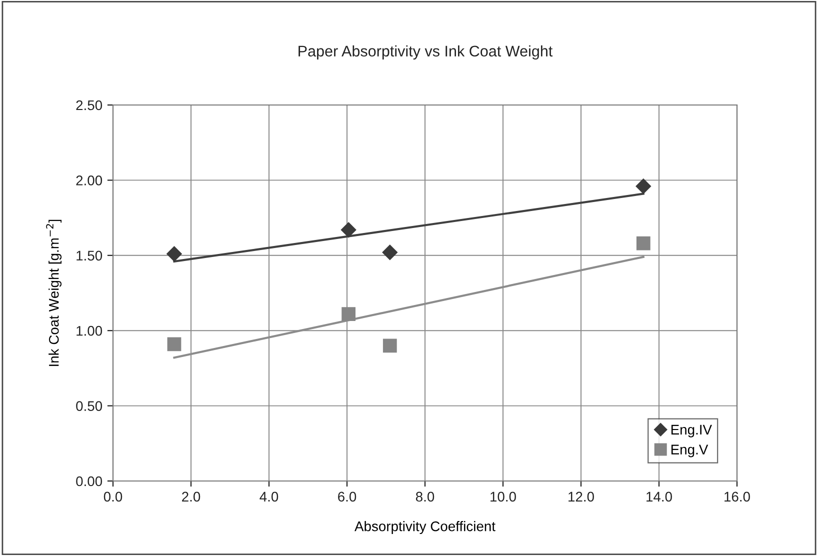 This screenshot has width=818, height=556. What do you see at coordinates (89, 331) in the screenshot?
I see `y-tick-label: 1.00` at bounding box center [89, 331].